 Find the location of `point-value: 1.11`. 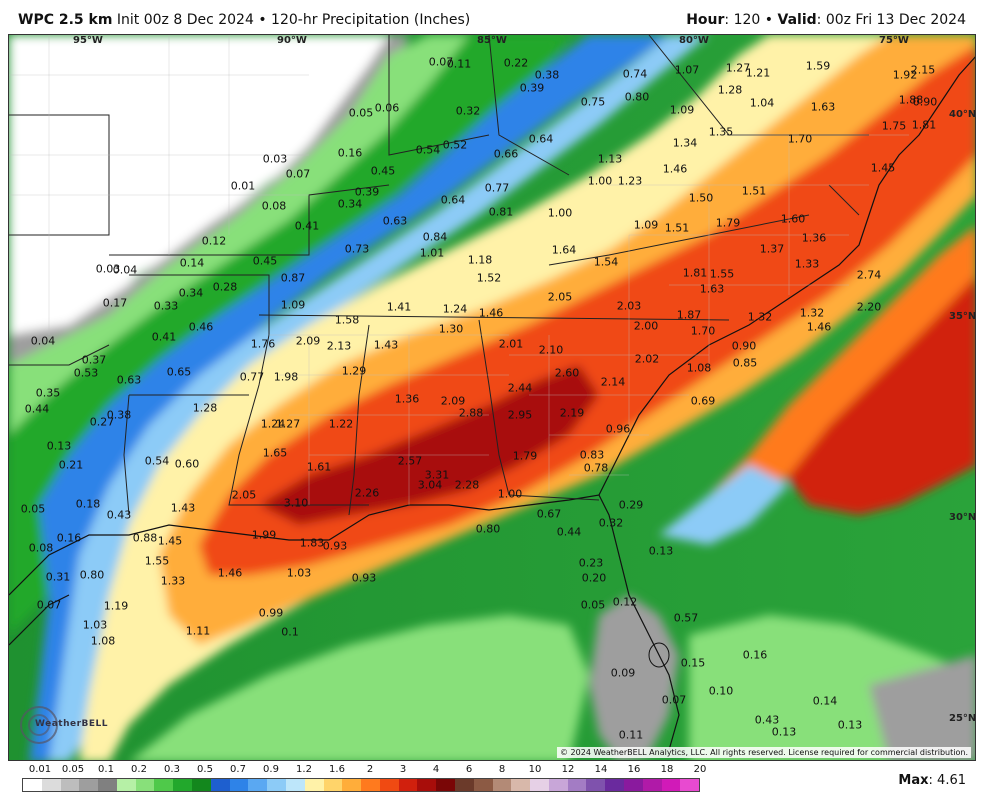

point-value: 1.11 is located at coordinates (198, 631).